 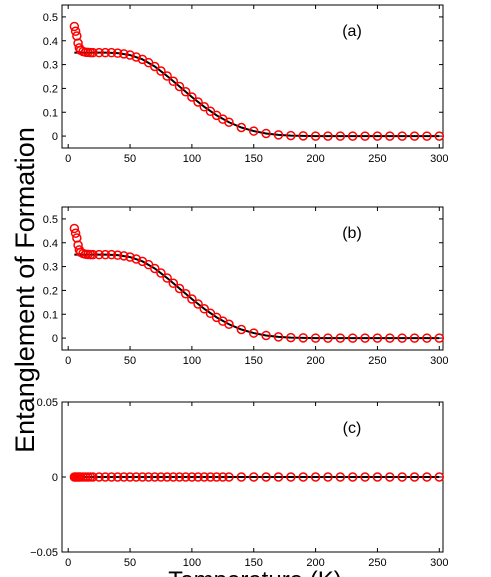 I want to click on y-tick-label: 0.1, so click(x=50, y=113).